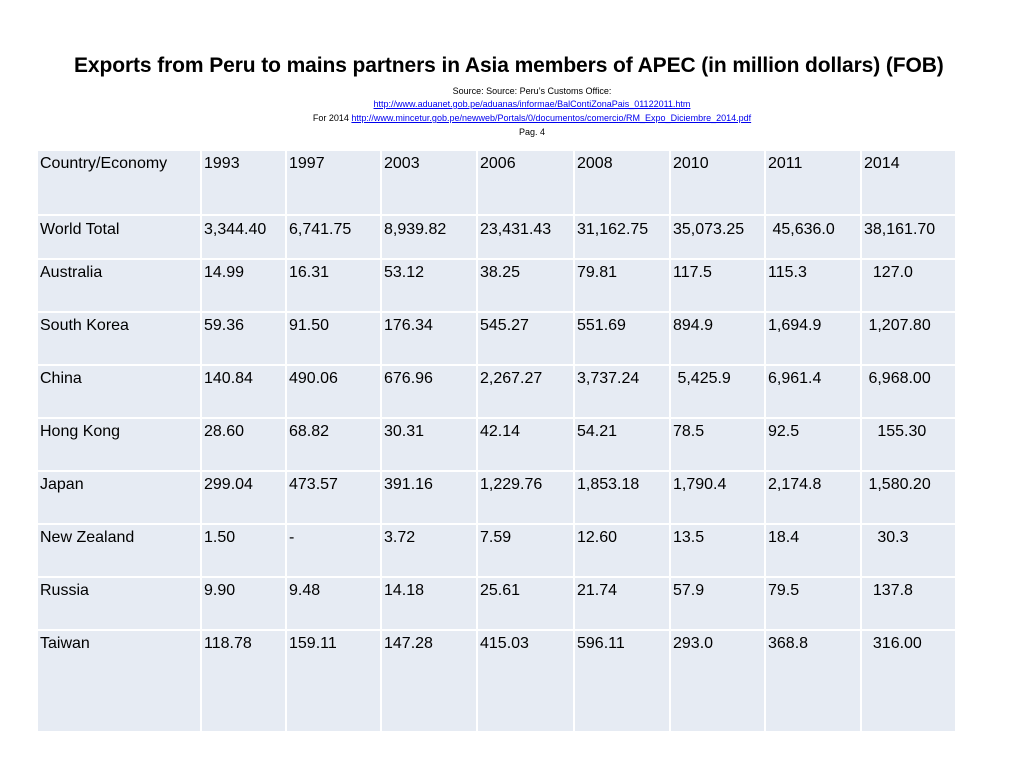 The image size is (1024, 768). Describe the element at coordinates (333, 550) in the screenshot. I see `export-value-cell: -` at that location.